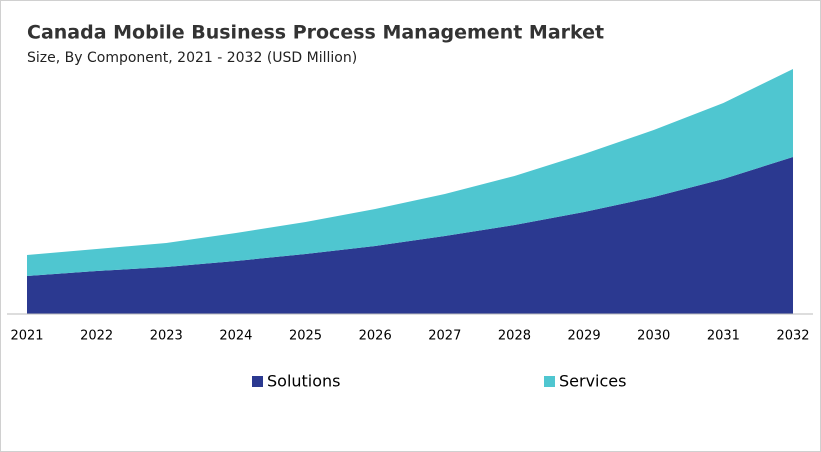 The width and height of the screenshot is (821, 452). I want to click on legend-label: Solutions, so click(304, 381).